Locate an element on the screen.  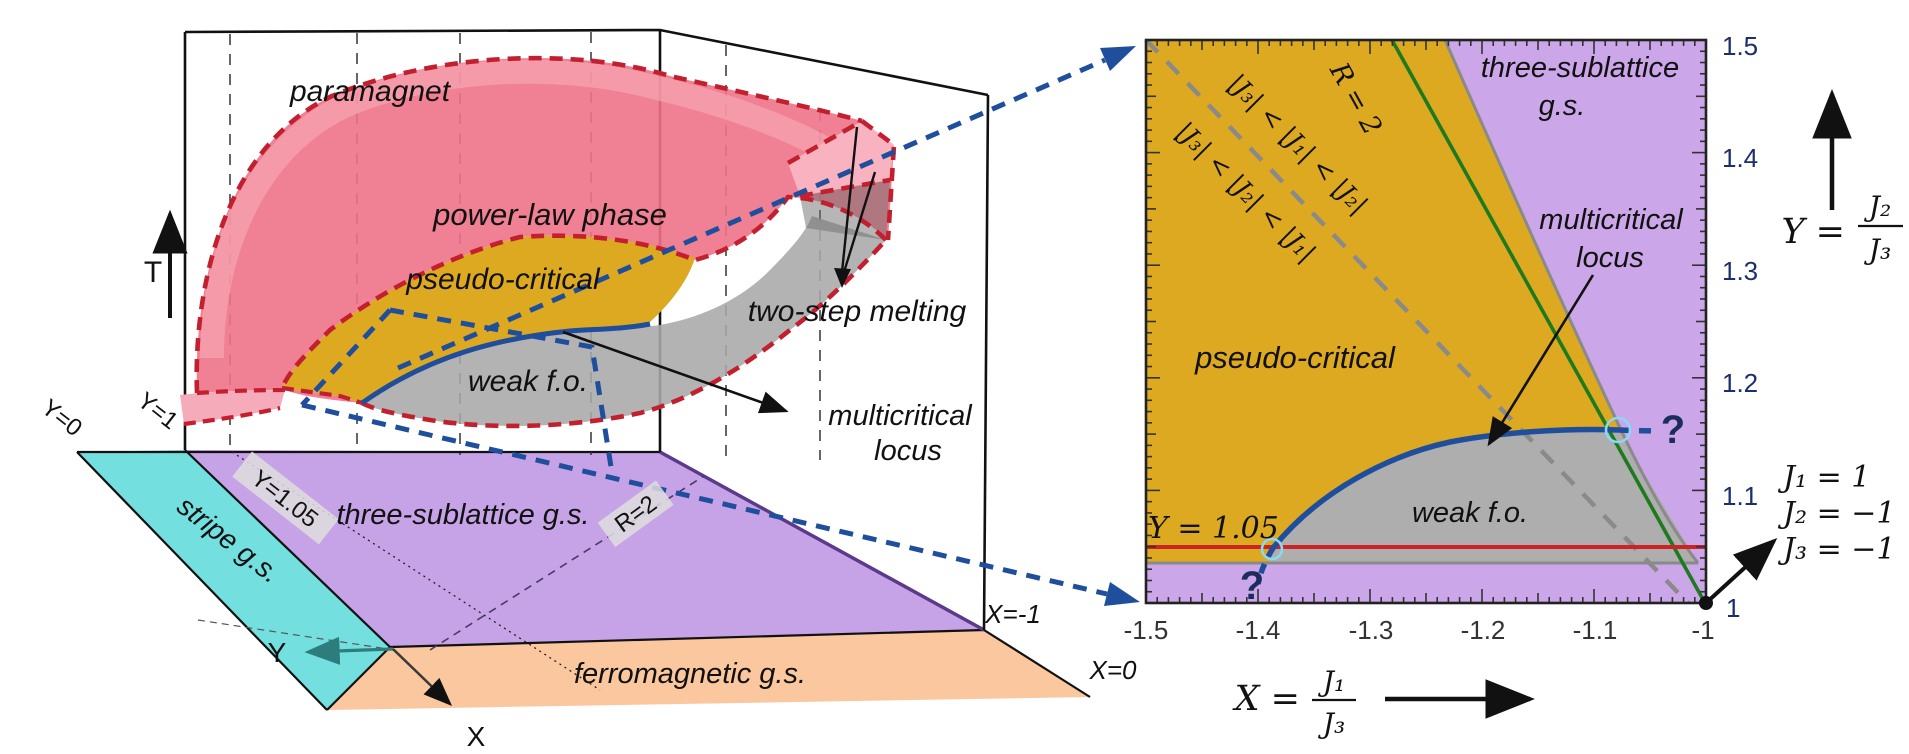
power-law-left-fold is located at coordinates (232, 407).